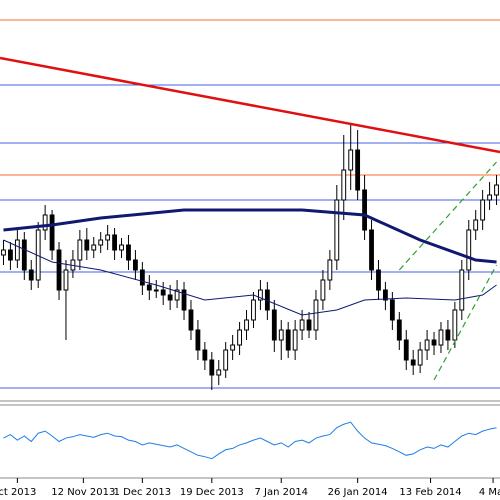  What do you see at coordinates (358, 492) in the screenshot?
I see `x-tick-label: 26 Jan 2014` at bounding box center [358, 492].